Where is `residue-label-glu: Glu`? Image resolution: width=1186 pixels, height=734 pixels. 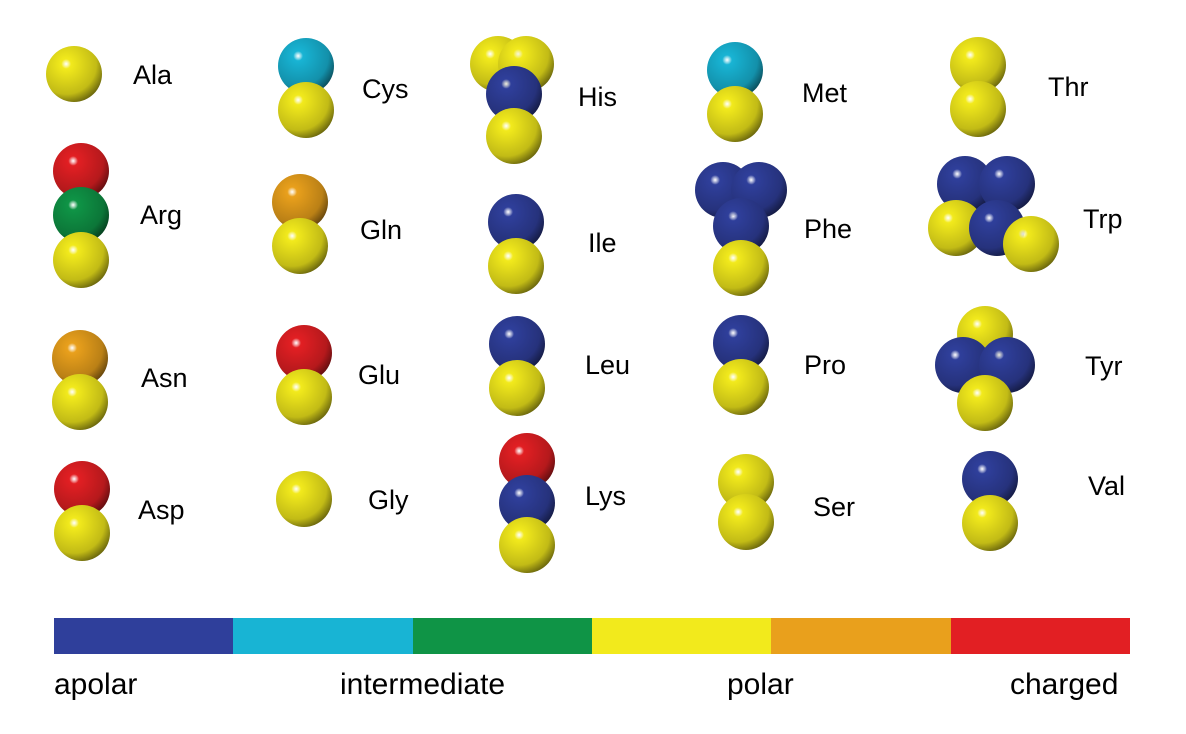
residue-label-glu: Glu is located at coordinates (379, 375).